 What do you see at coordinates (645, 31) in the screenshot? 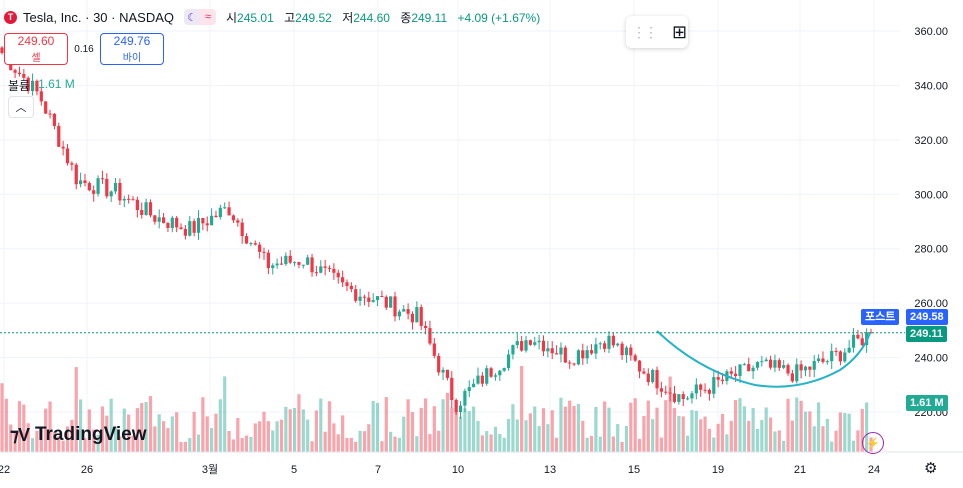
I see `drag-handle-icon: ⋮⋮` at bounding box center [645, 31].